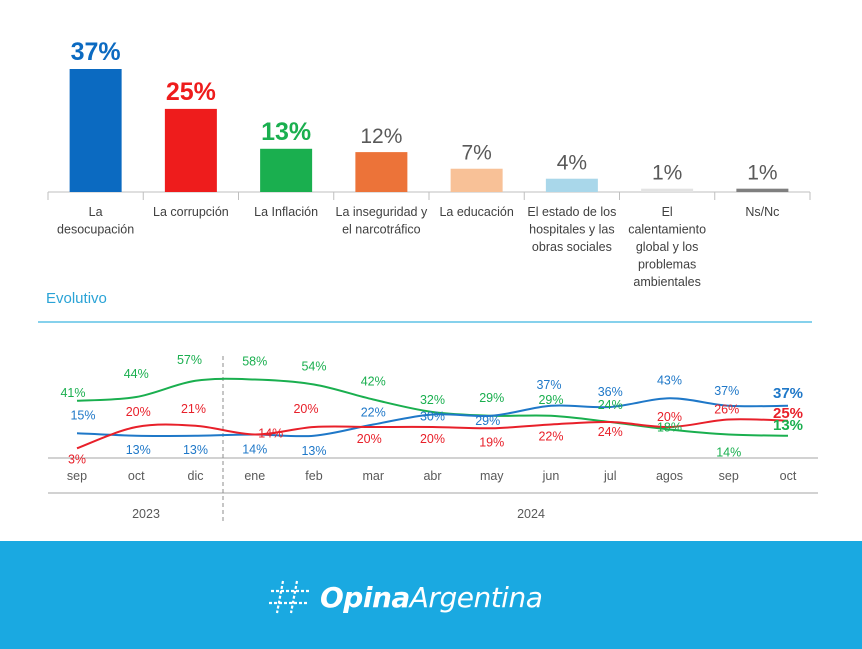  What do you see at coordinates (610, 476) in the screenshot?
I see `x-tick-label: jul` at bounding box center [610, 476].